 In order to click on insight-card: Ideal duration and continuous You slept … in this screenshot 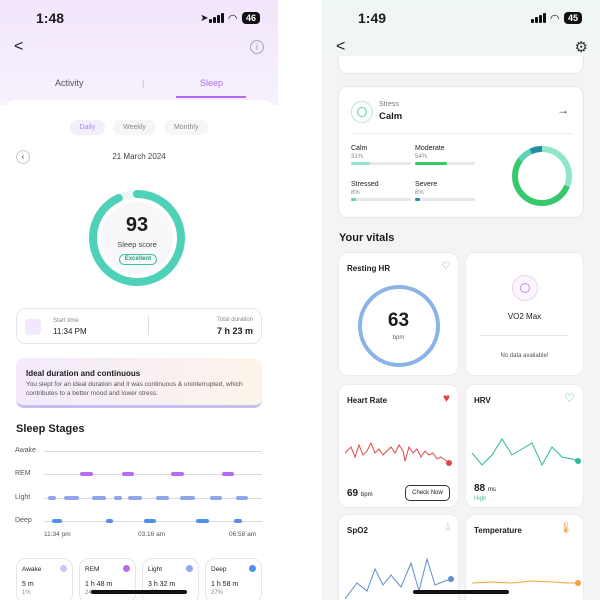, I will do `click(139, 383)`.